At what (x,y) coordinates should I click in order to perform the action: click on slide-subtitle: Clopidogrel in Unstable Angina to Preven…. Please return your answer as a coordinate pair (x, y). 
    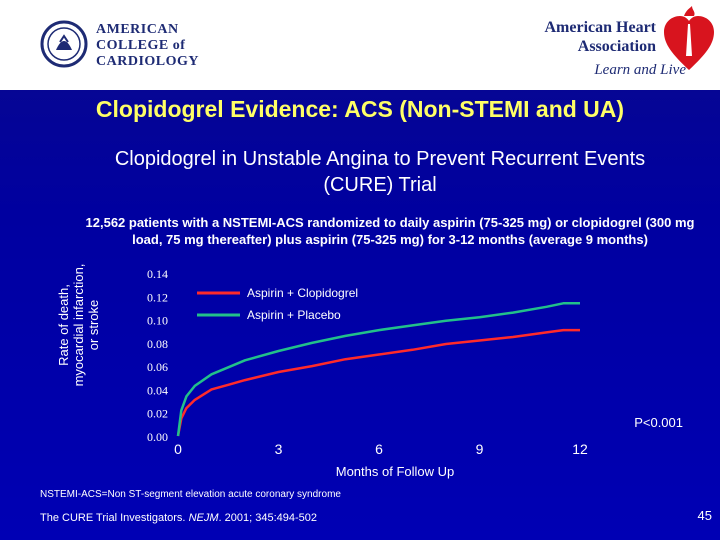
    Looking at the image, I should click on (380, 172).